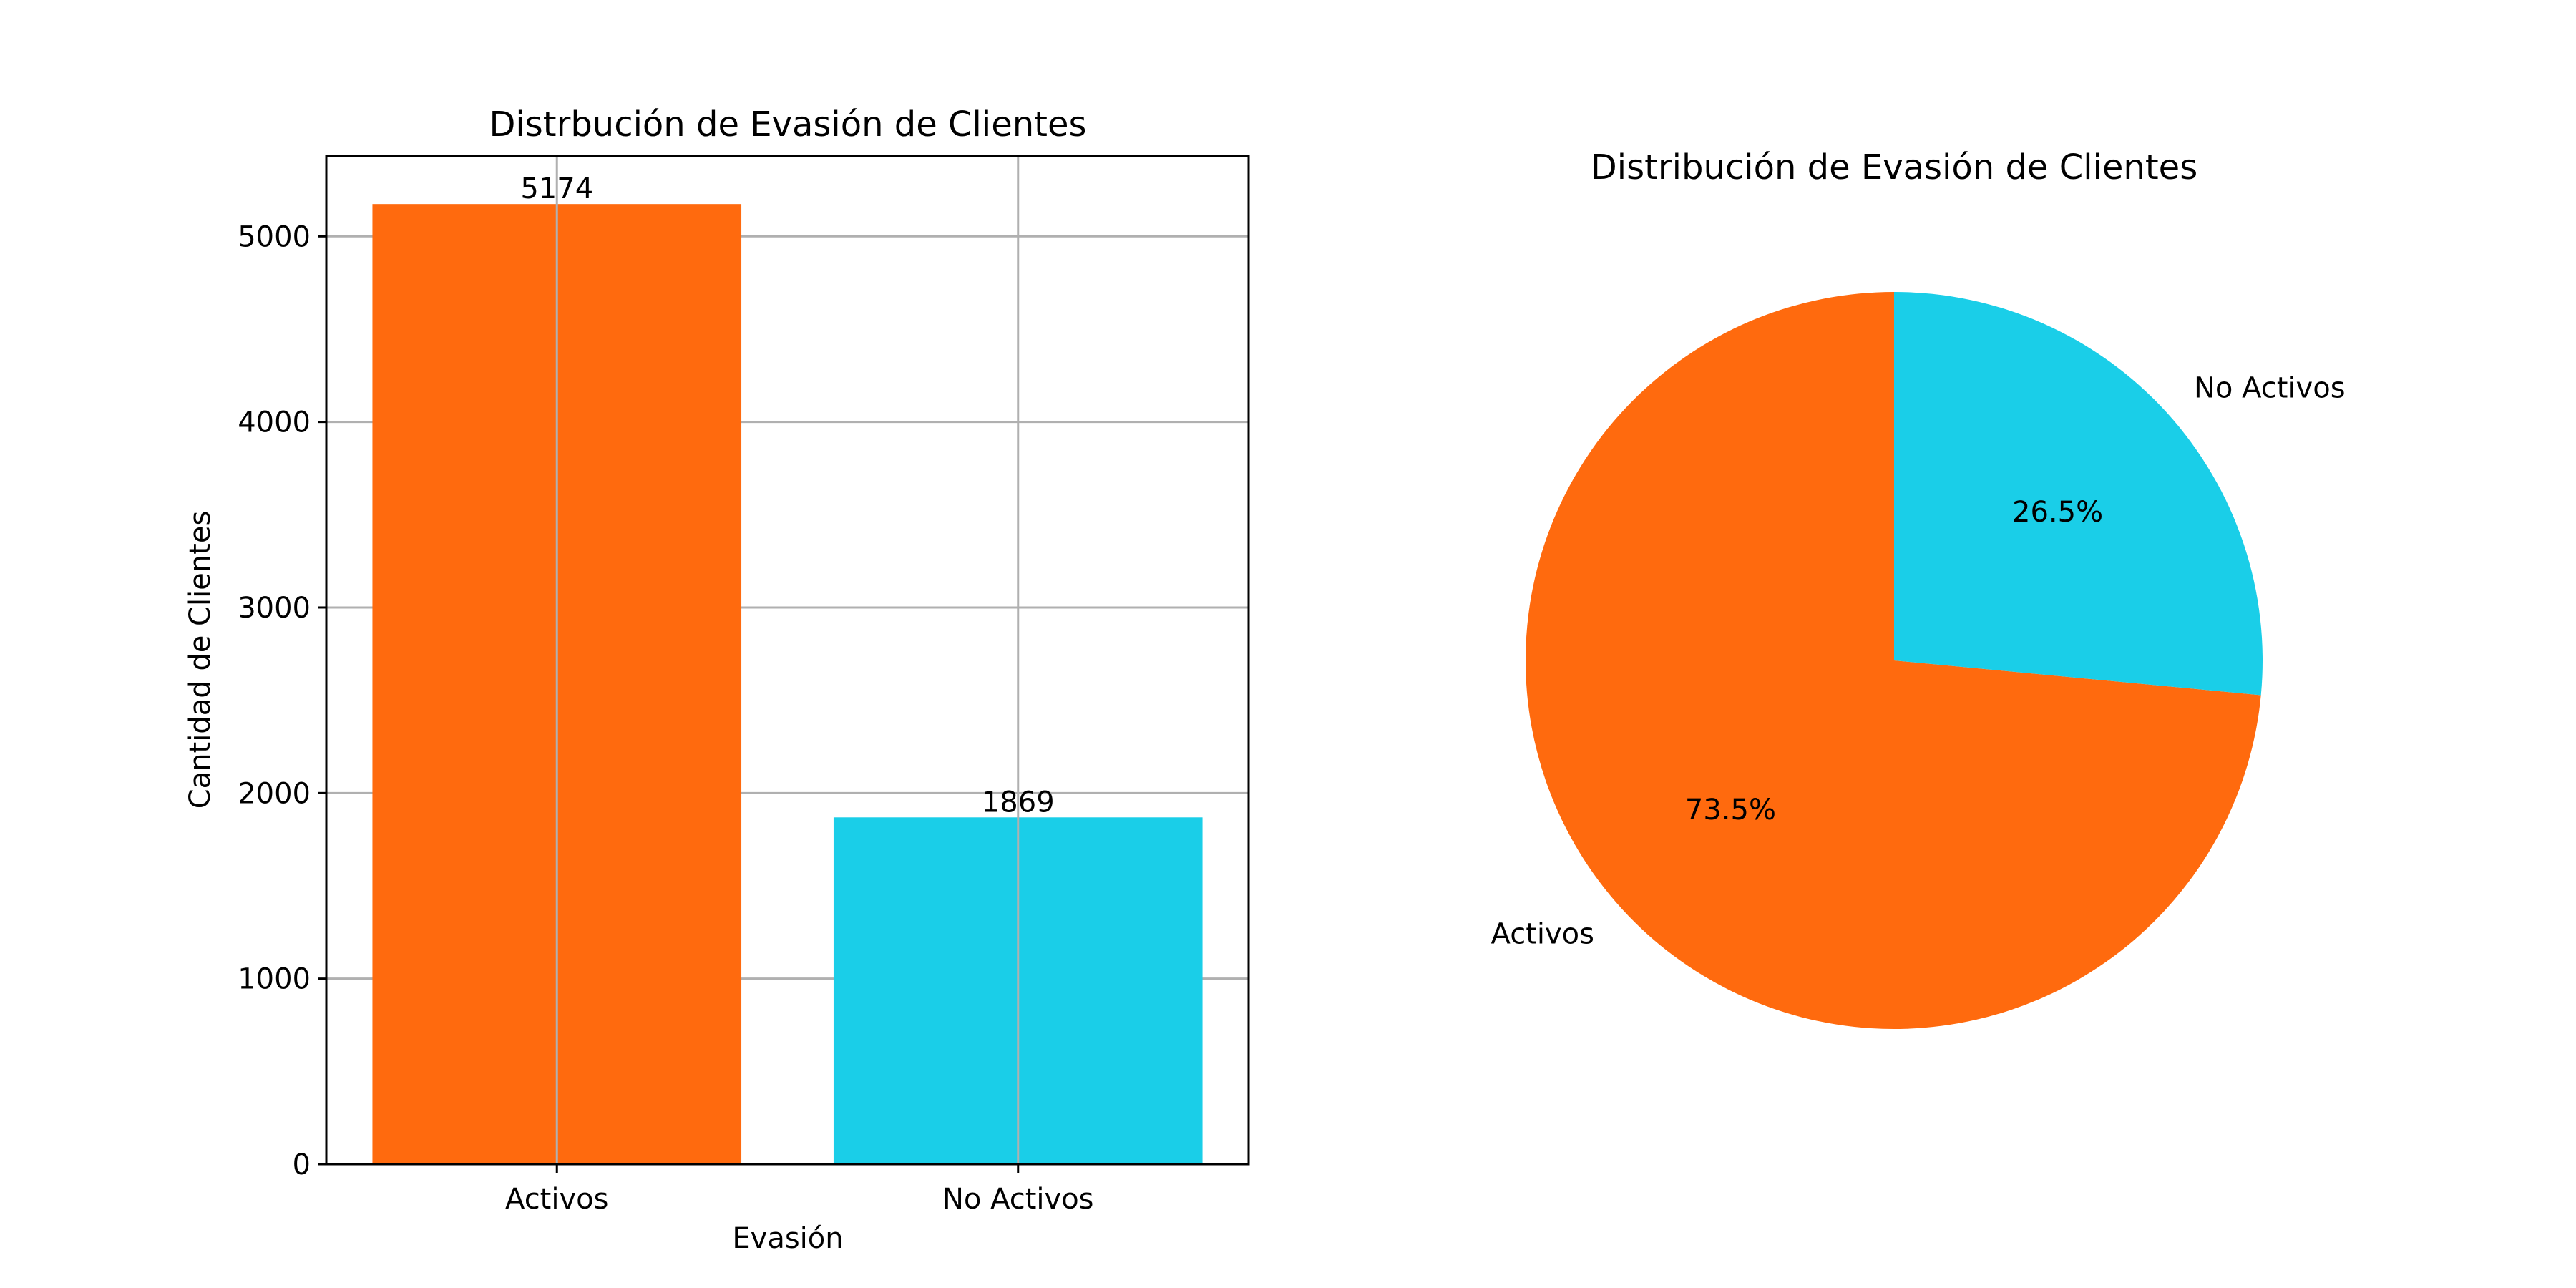 This screenshot has width=2576, height=1288. I want to click on pie-percent-label: 26.5%, so click(2057, 512).